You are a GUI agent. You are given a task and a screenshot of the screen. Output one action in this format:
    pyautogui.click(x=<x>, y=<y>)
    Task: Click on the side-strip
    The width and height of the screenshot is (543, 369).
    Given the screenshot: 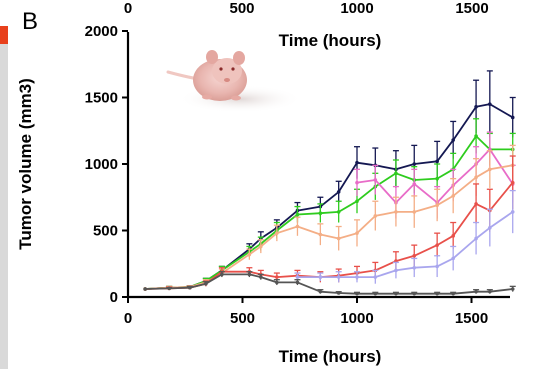 What is the action you would take?
    pyautogui.click(x=4, y=206)
    